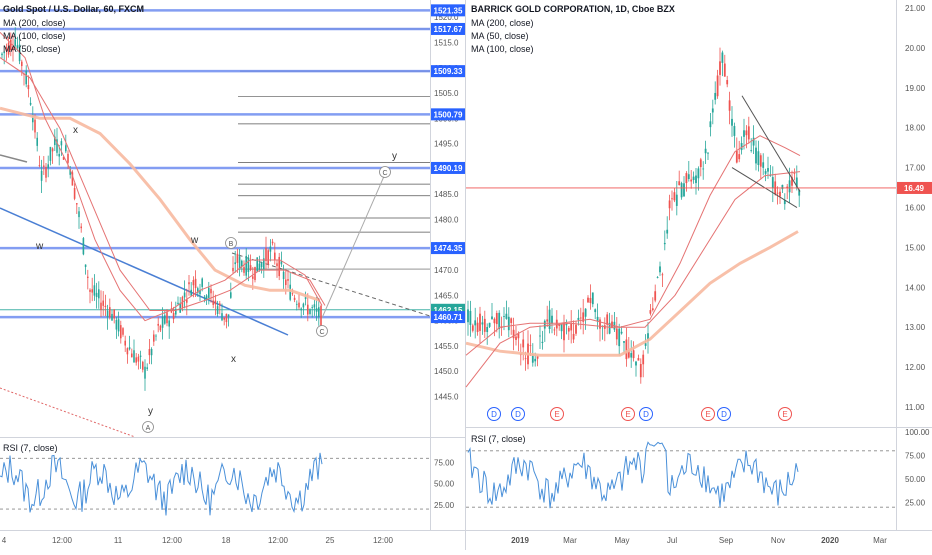  Describe the element at coordinates (502, 49) in the screenshot. I see `right-ma100-legend: MA (100, close)` at that location.